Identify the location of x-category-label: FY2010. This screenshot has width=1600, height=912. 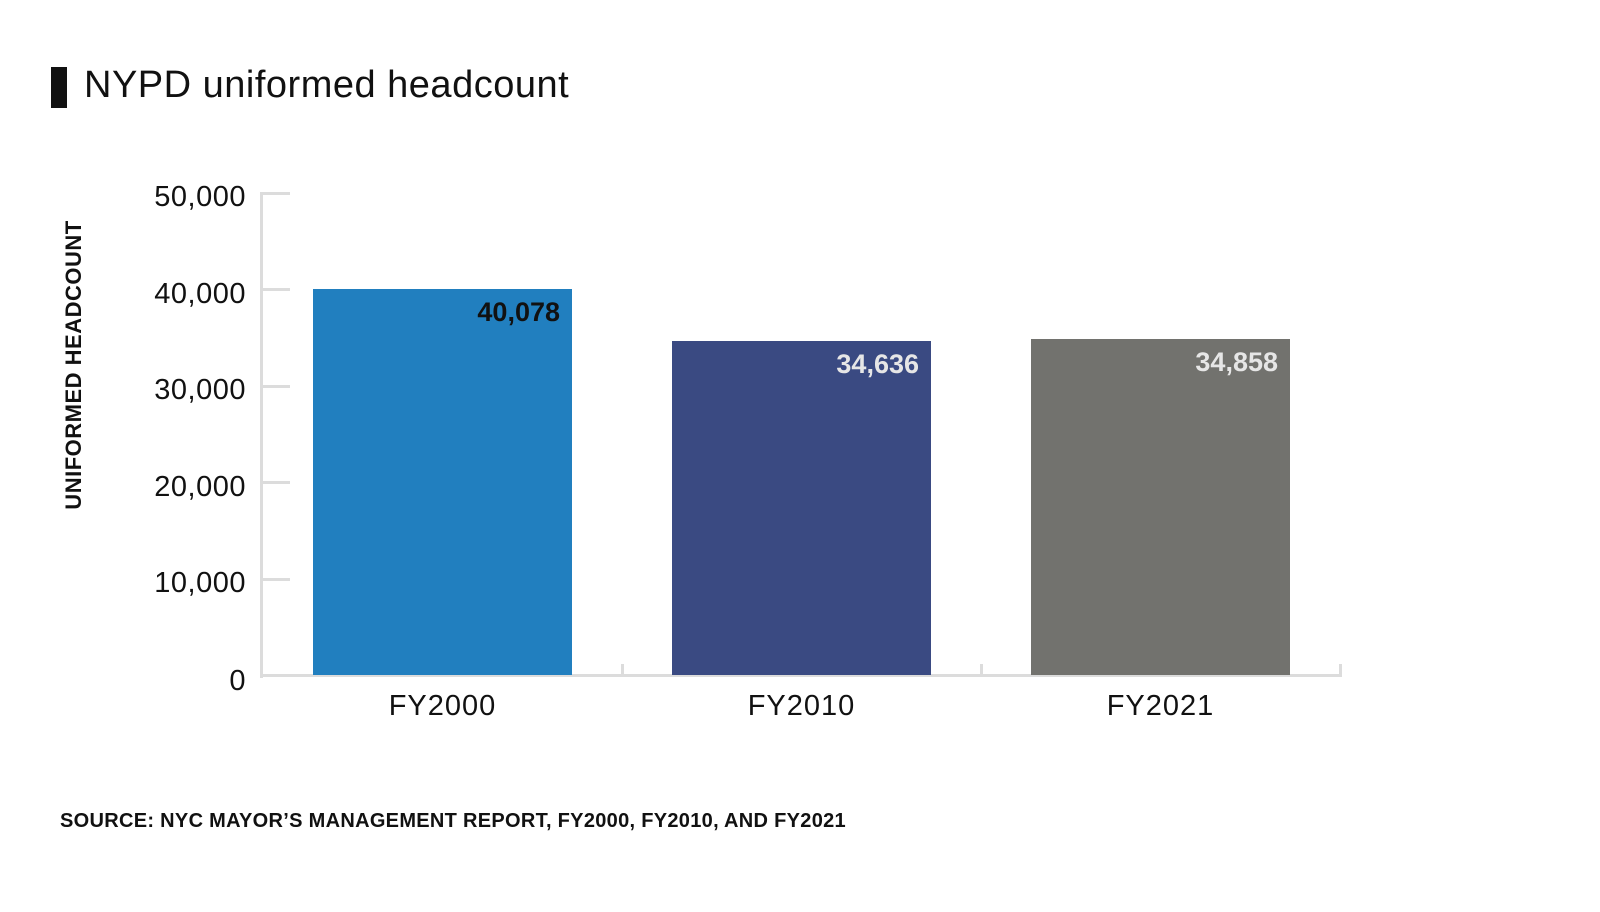
(801, 706).